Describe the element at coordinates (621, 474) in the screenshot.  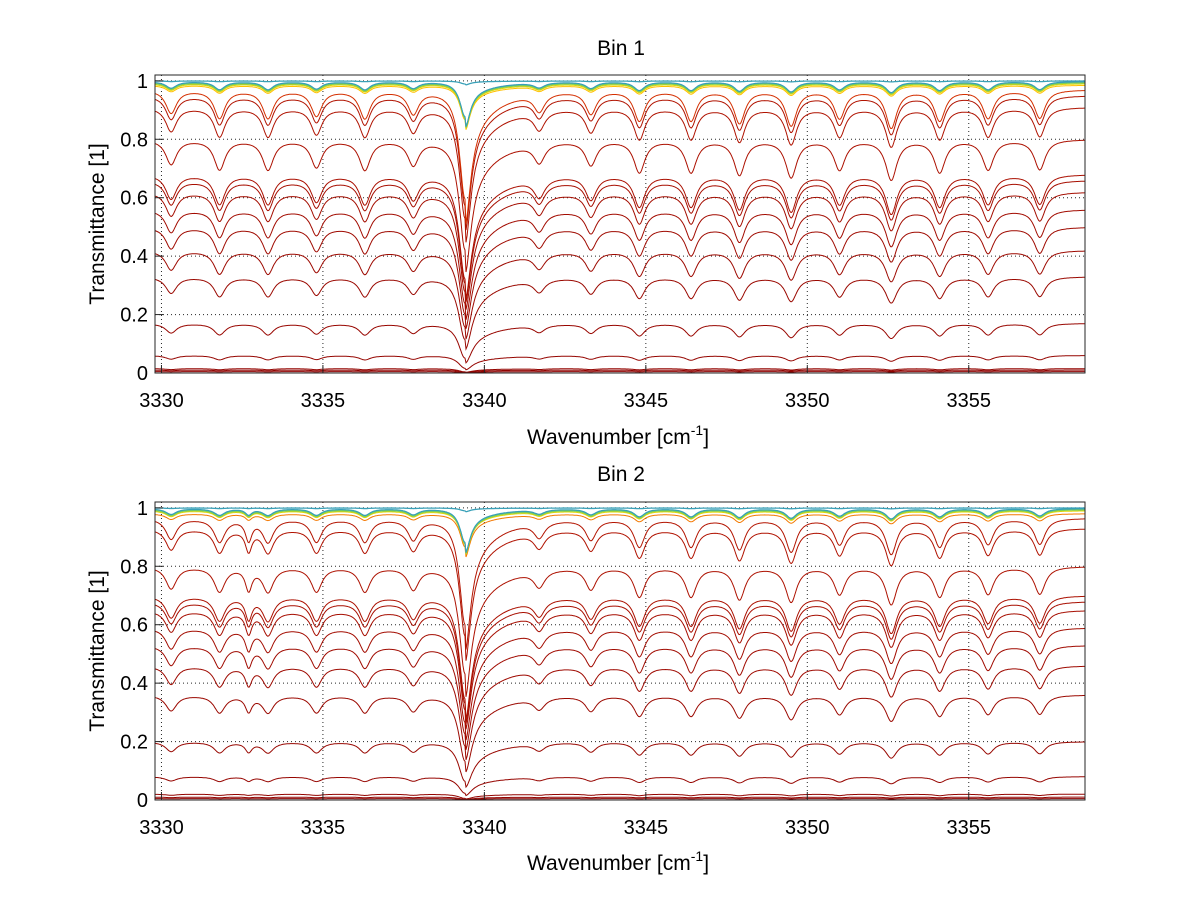
I see `chart-title: Bin 2` at that location.